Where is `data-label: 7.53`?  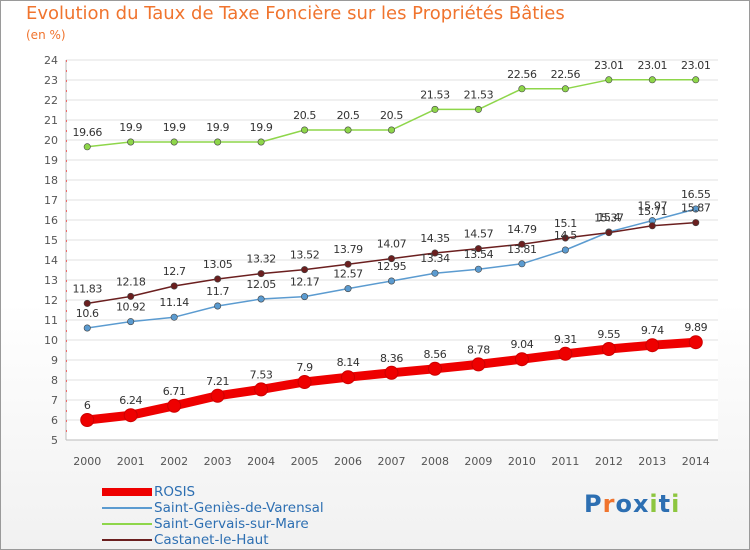
data-label: 7.53 is located at coordinates (261, 374).